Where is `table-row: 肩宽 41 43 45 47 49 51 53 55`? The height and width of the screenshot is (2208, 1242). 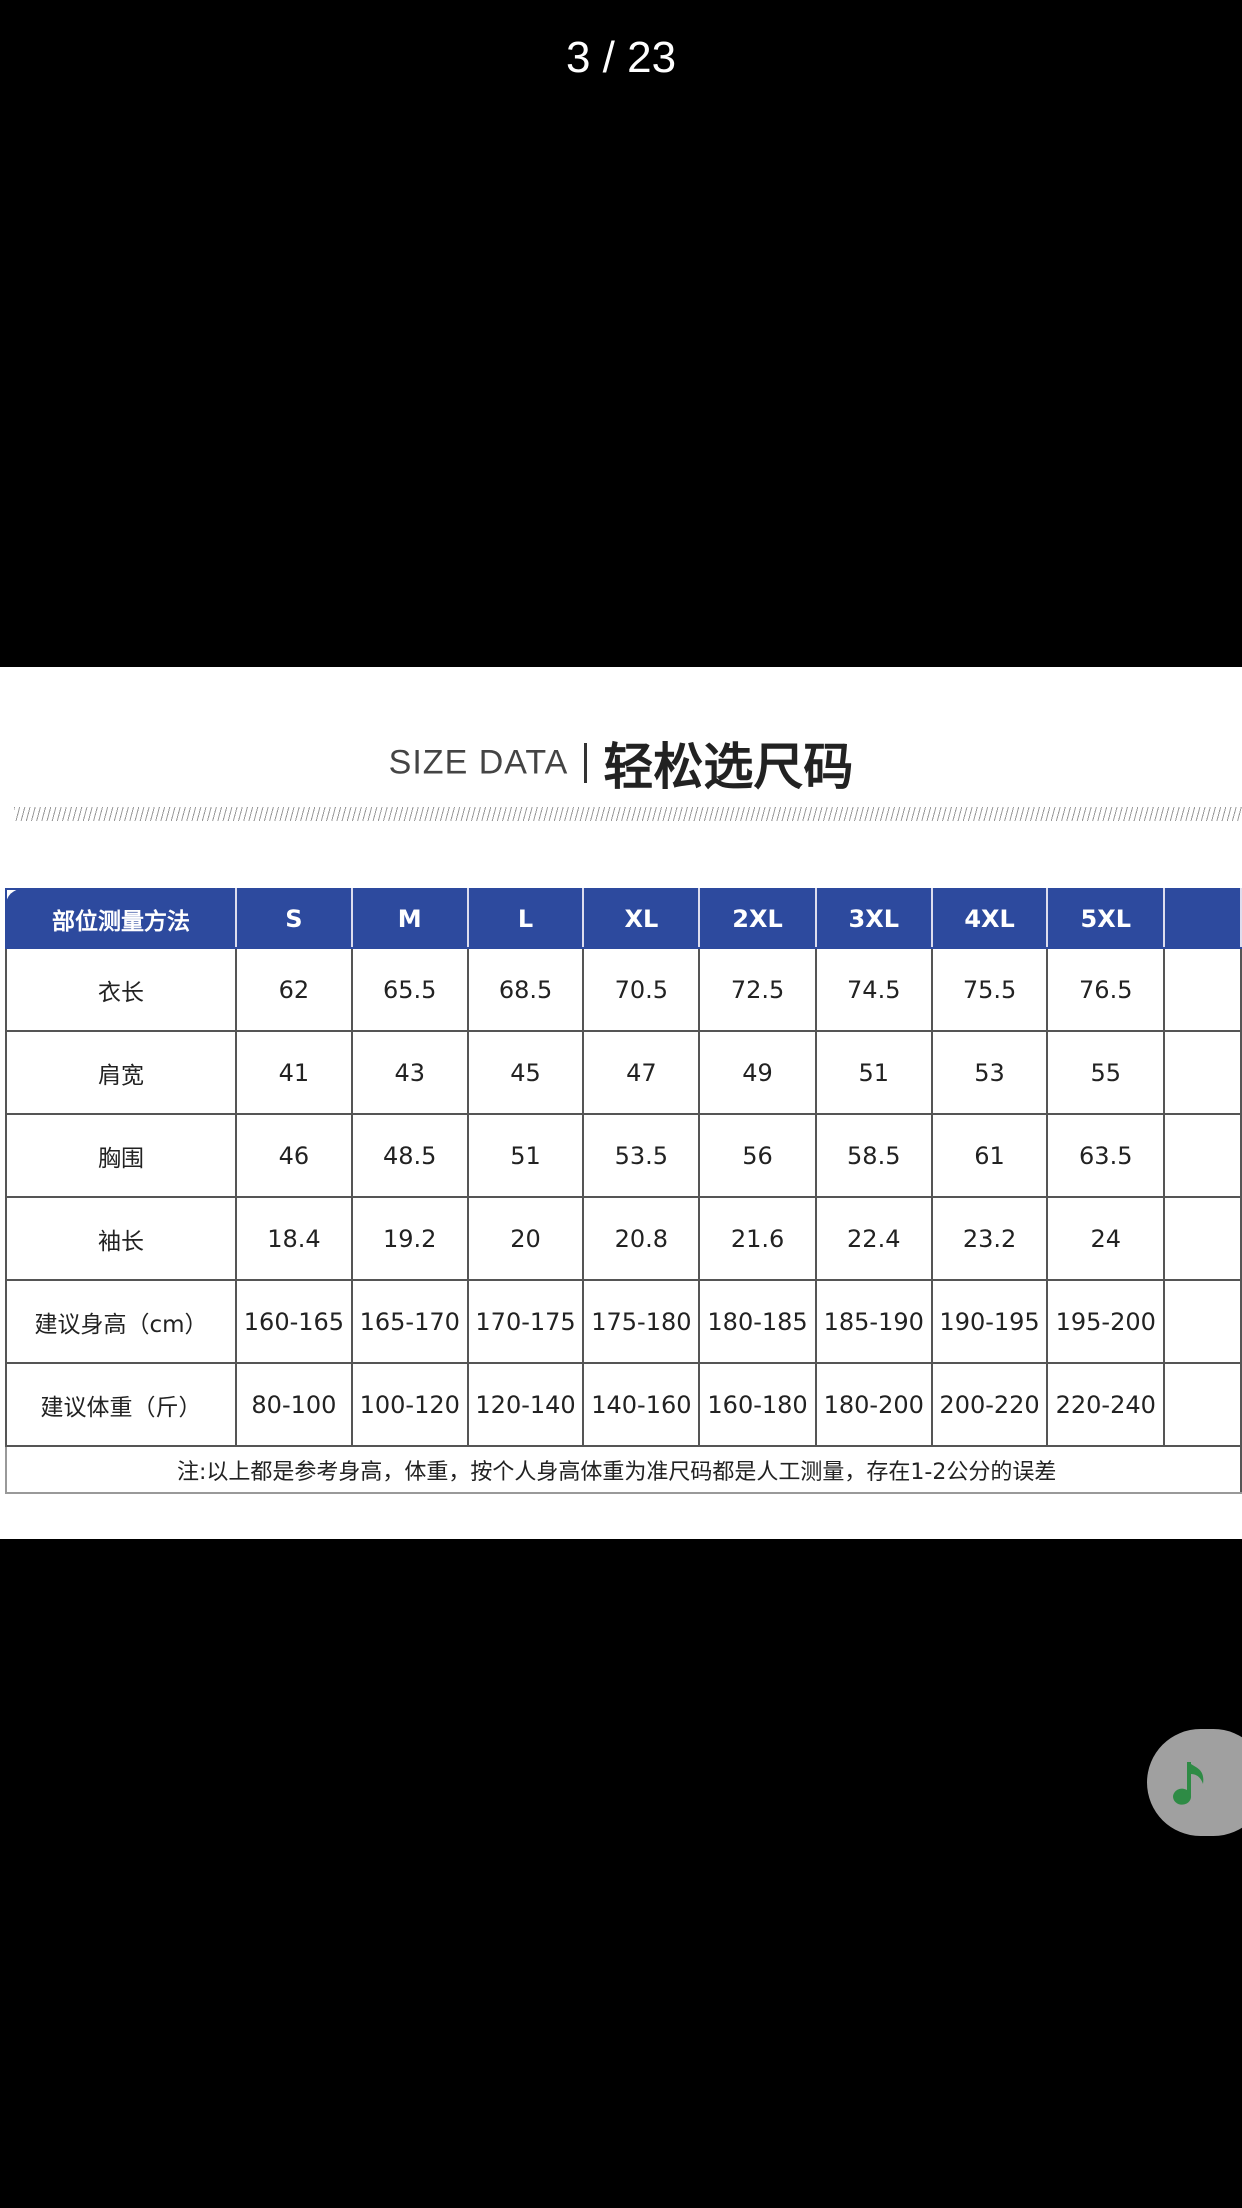
table-row: 肩宽 41 43 45 47 49 51 53 55 is located at coordinates (623, 1072).